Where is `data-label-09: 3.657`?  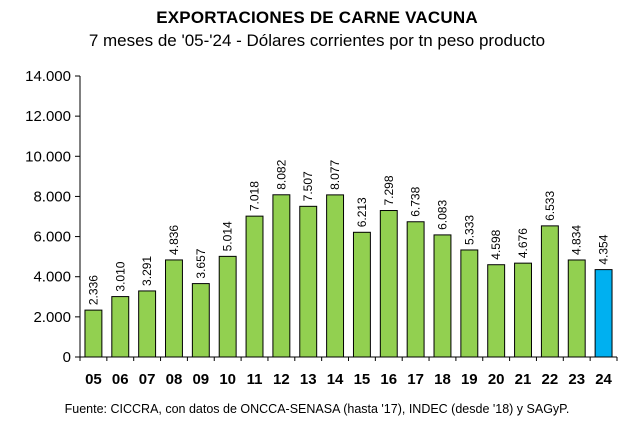
data-label-09: 3.657 is located at coordinates (201, 263).